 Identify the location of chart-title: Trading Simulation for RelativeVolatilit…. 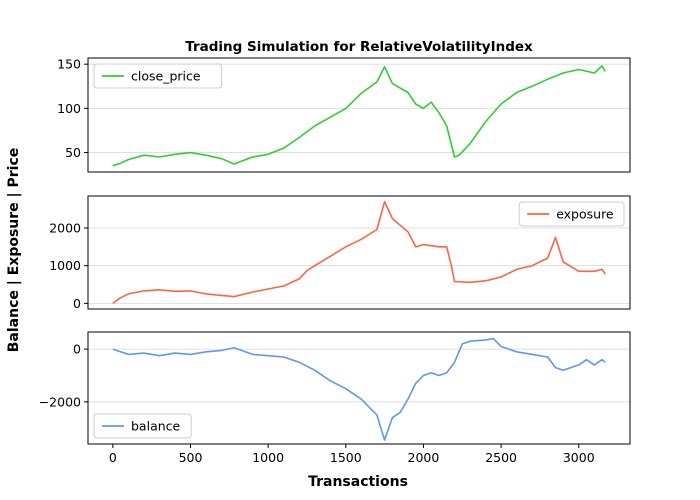
(359, 47).